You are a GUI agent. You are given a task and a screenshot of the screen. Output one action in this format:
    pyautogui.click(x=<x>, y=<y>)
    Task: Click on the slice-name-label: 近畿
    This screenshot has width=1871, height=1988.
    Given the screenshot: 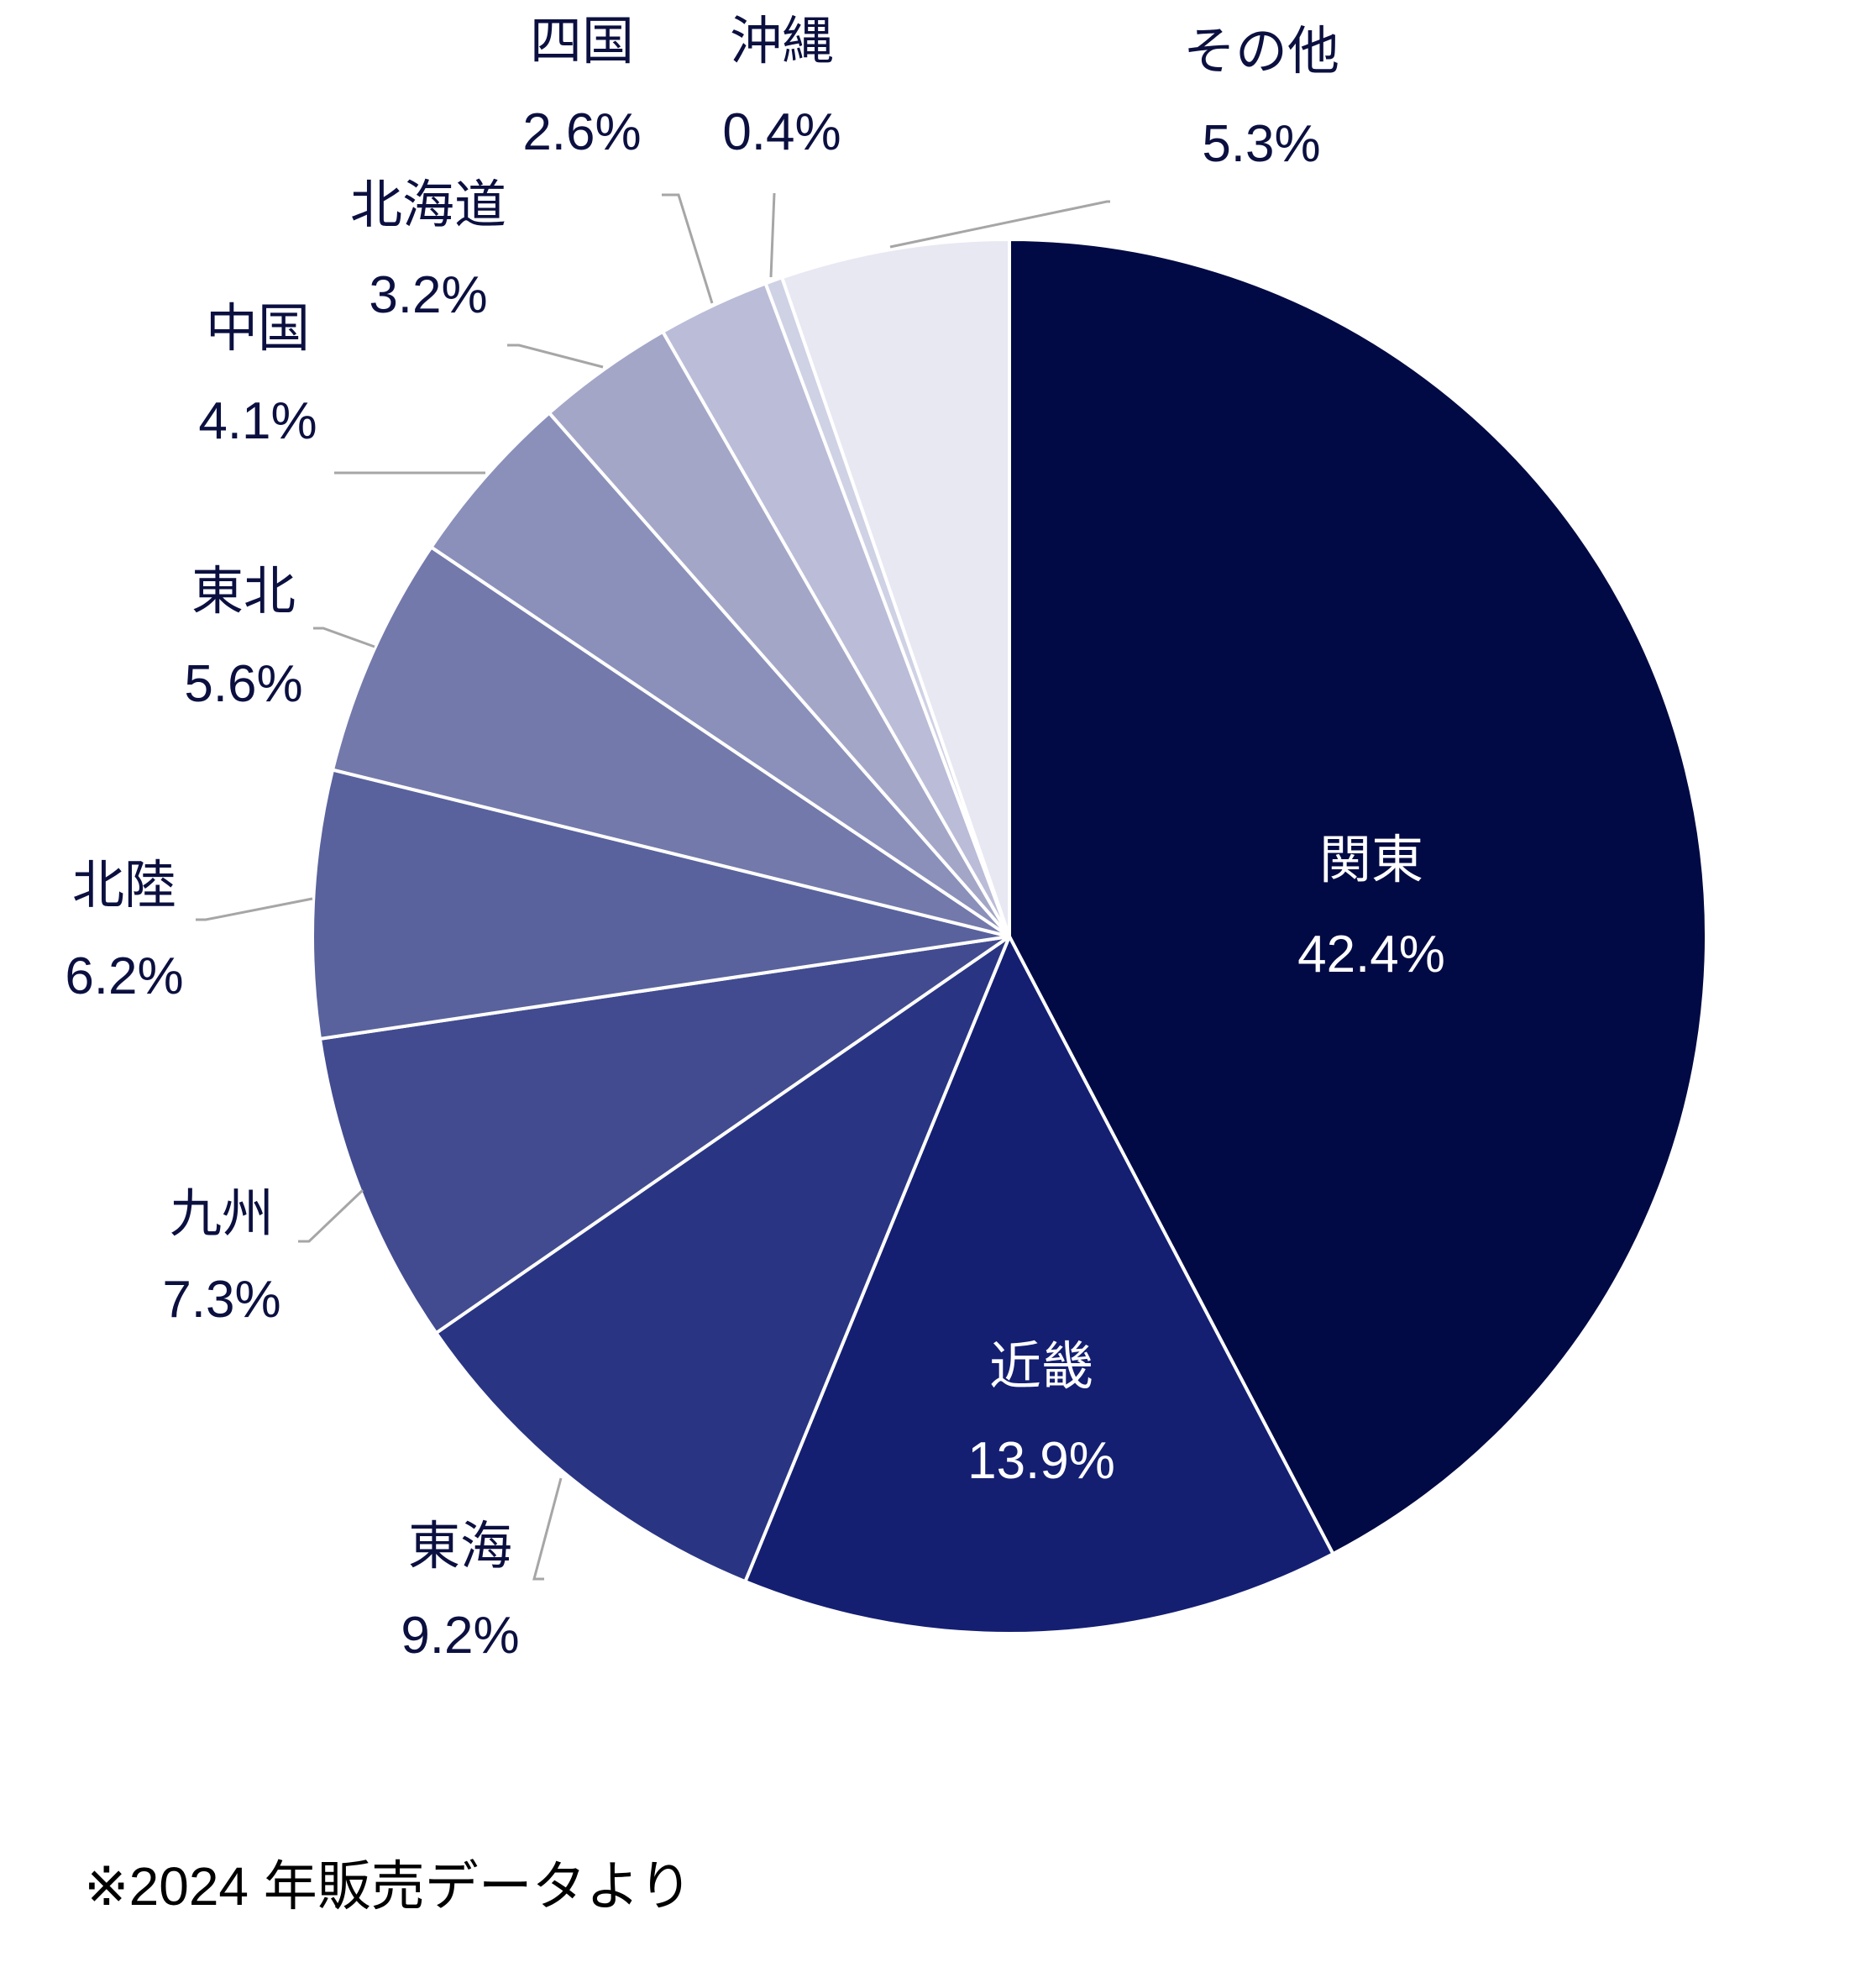 What is the action you would take?
    pyautogui.click(x=1041, y=1367)
    